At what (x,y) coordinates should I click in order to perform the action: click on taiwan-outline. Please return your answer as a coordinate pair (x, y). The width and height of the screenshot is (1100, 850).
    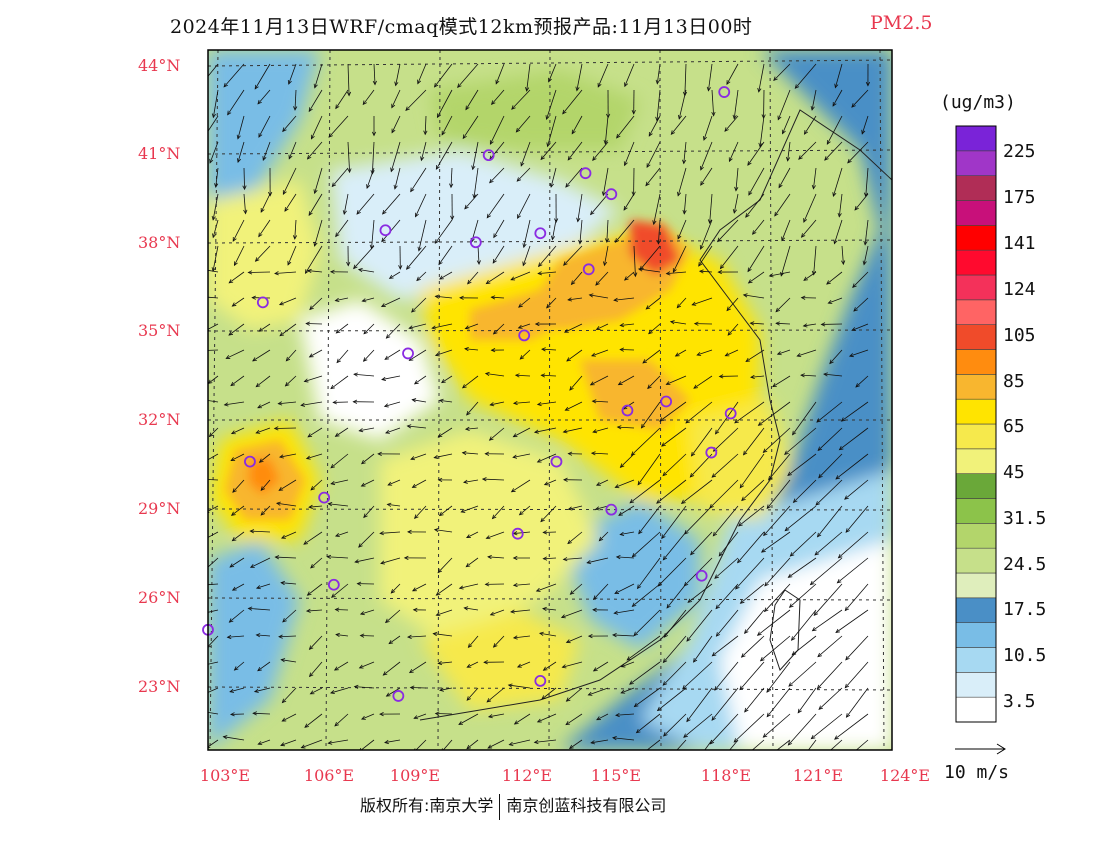
    Looking at the image, I should click on (785, 630).